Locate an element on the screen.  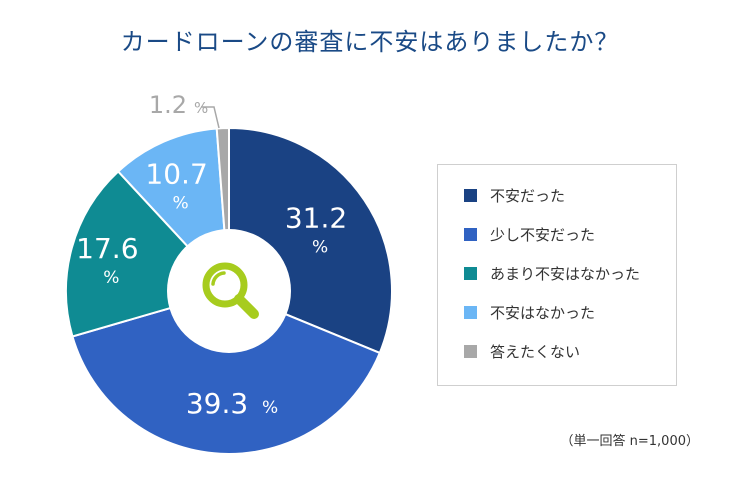
data-label-value: 10.7 is located at coordinates (176, 174).